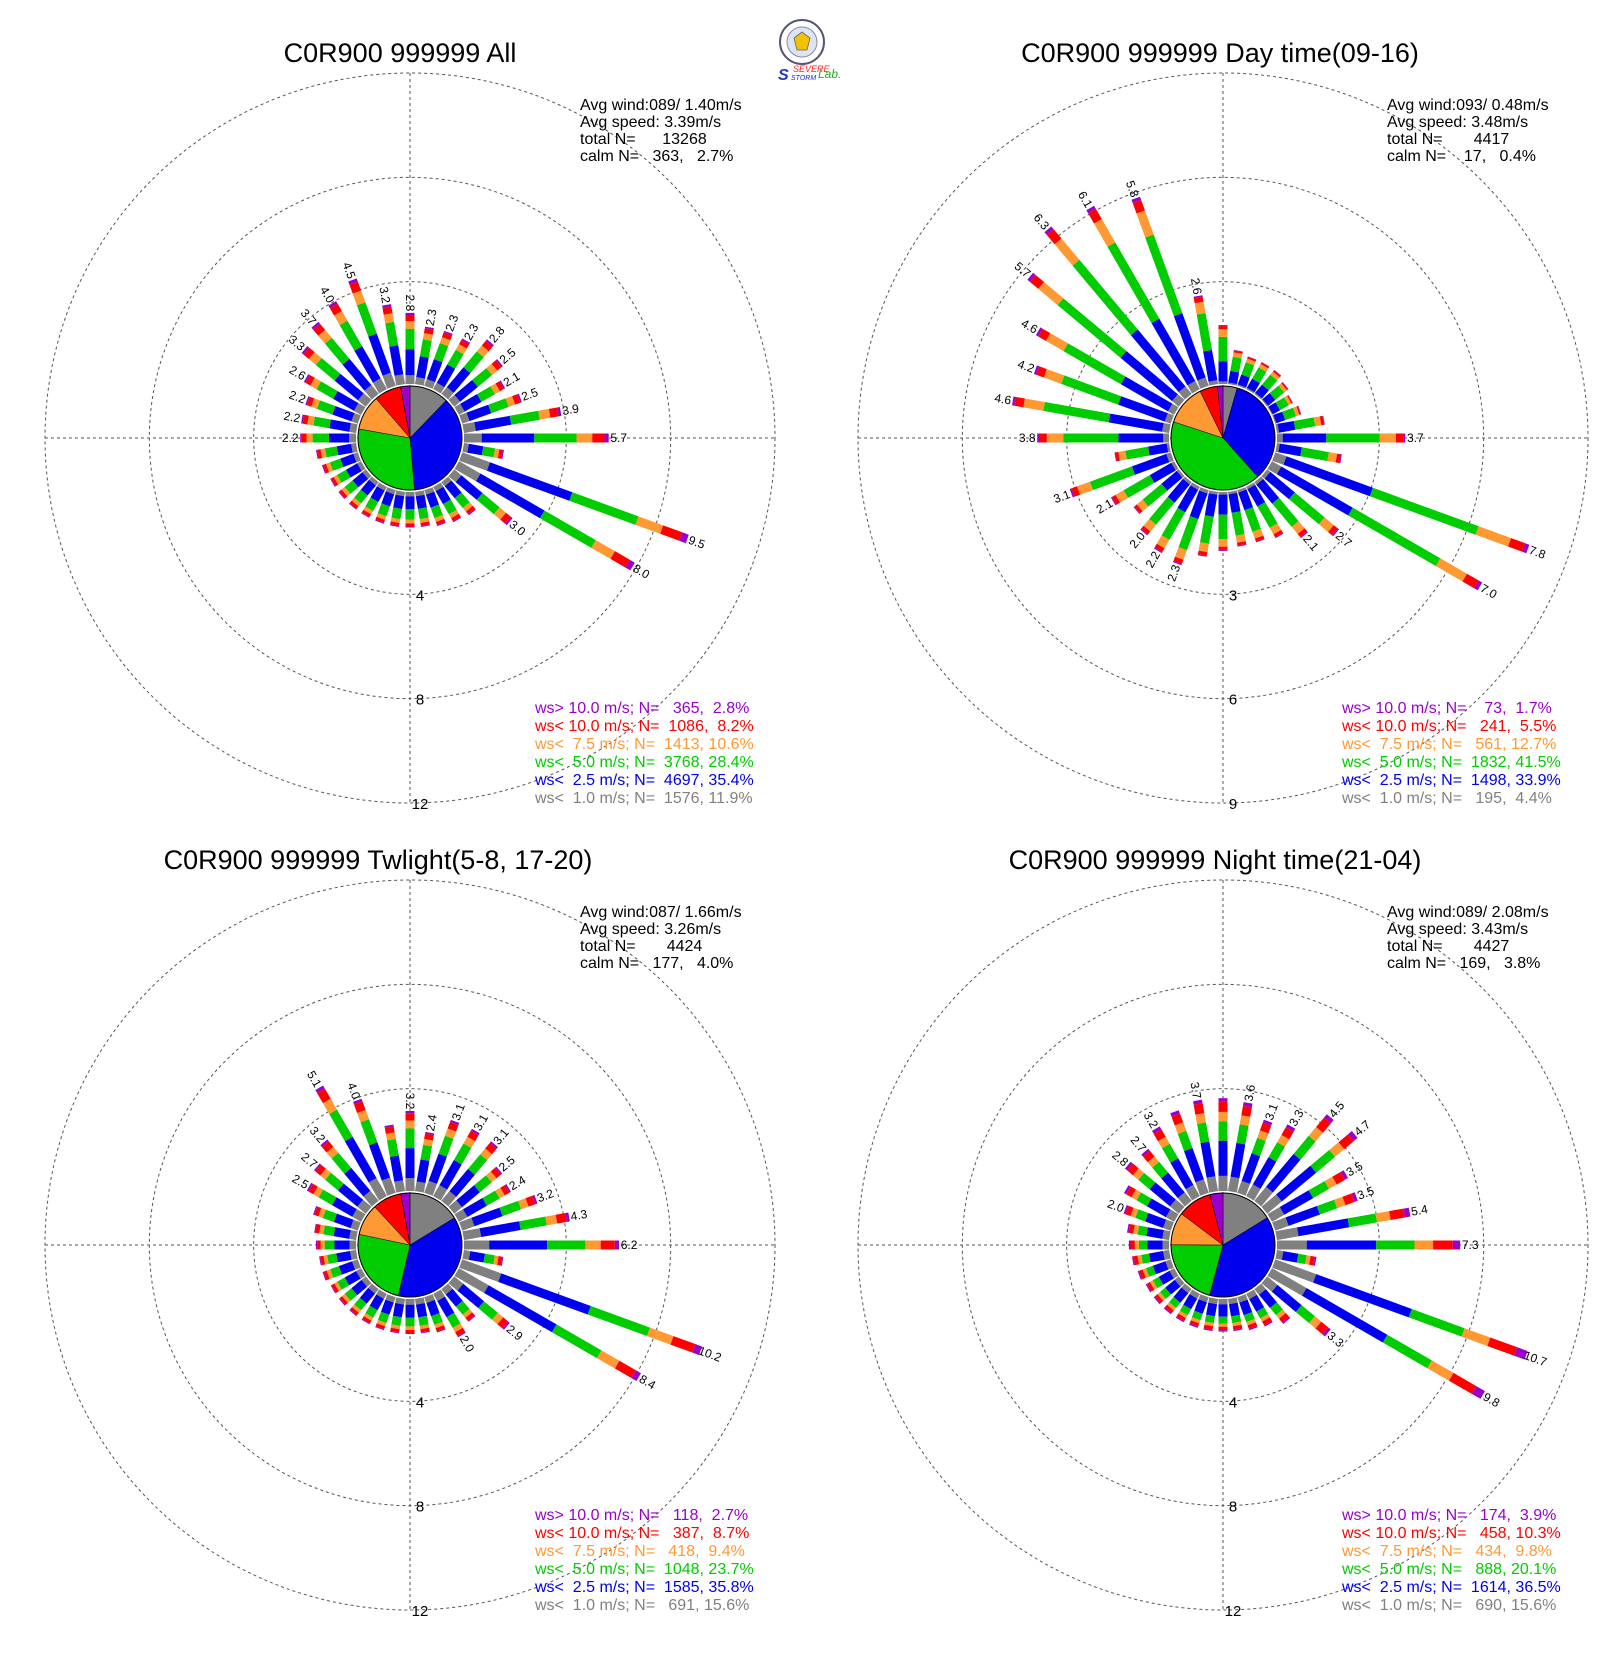 The height and width of the screenshot is (1665, 1620). Describe the element at coordinates (319, 438) in the screenshot. I see `direction-bar-270: 2.2` at that location.